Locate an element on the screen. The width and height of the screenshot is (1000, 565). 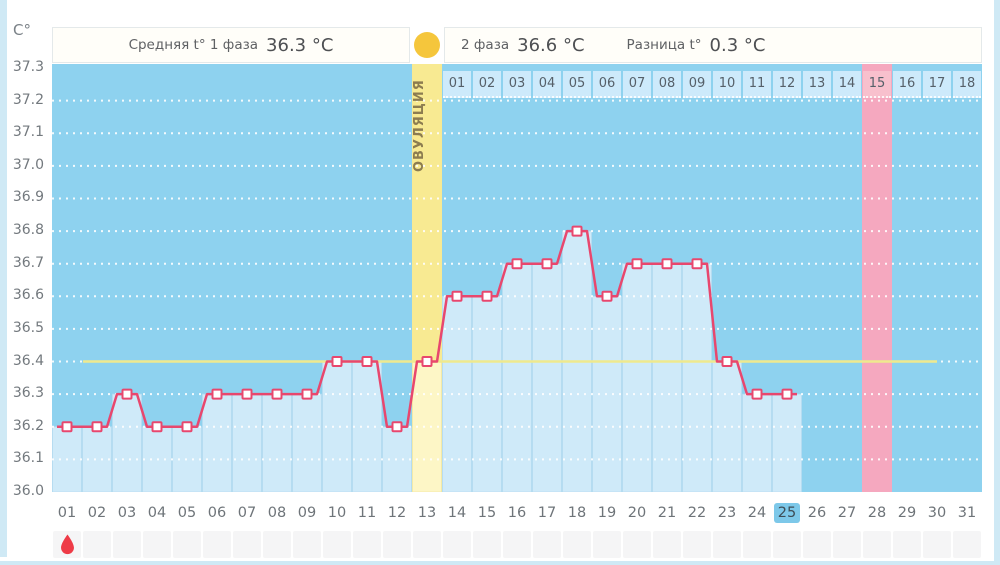
day-label-10: 10 is located at coordinates (337, 513).